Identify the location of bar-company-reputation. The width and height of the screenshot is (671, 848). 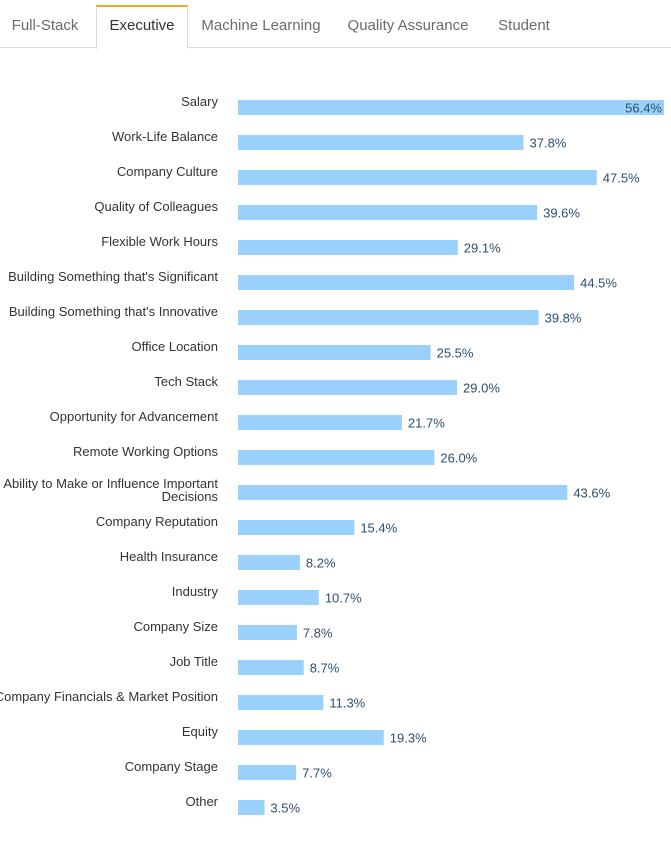
(296, 527).